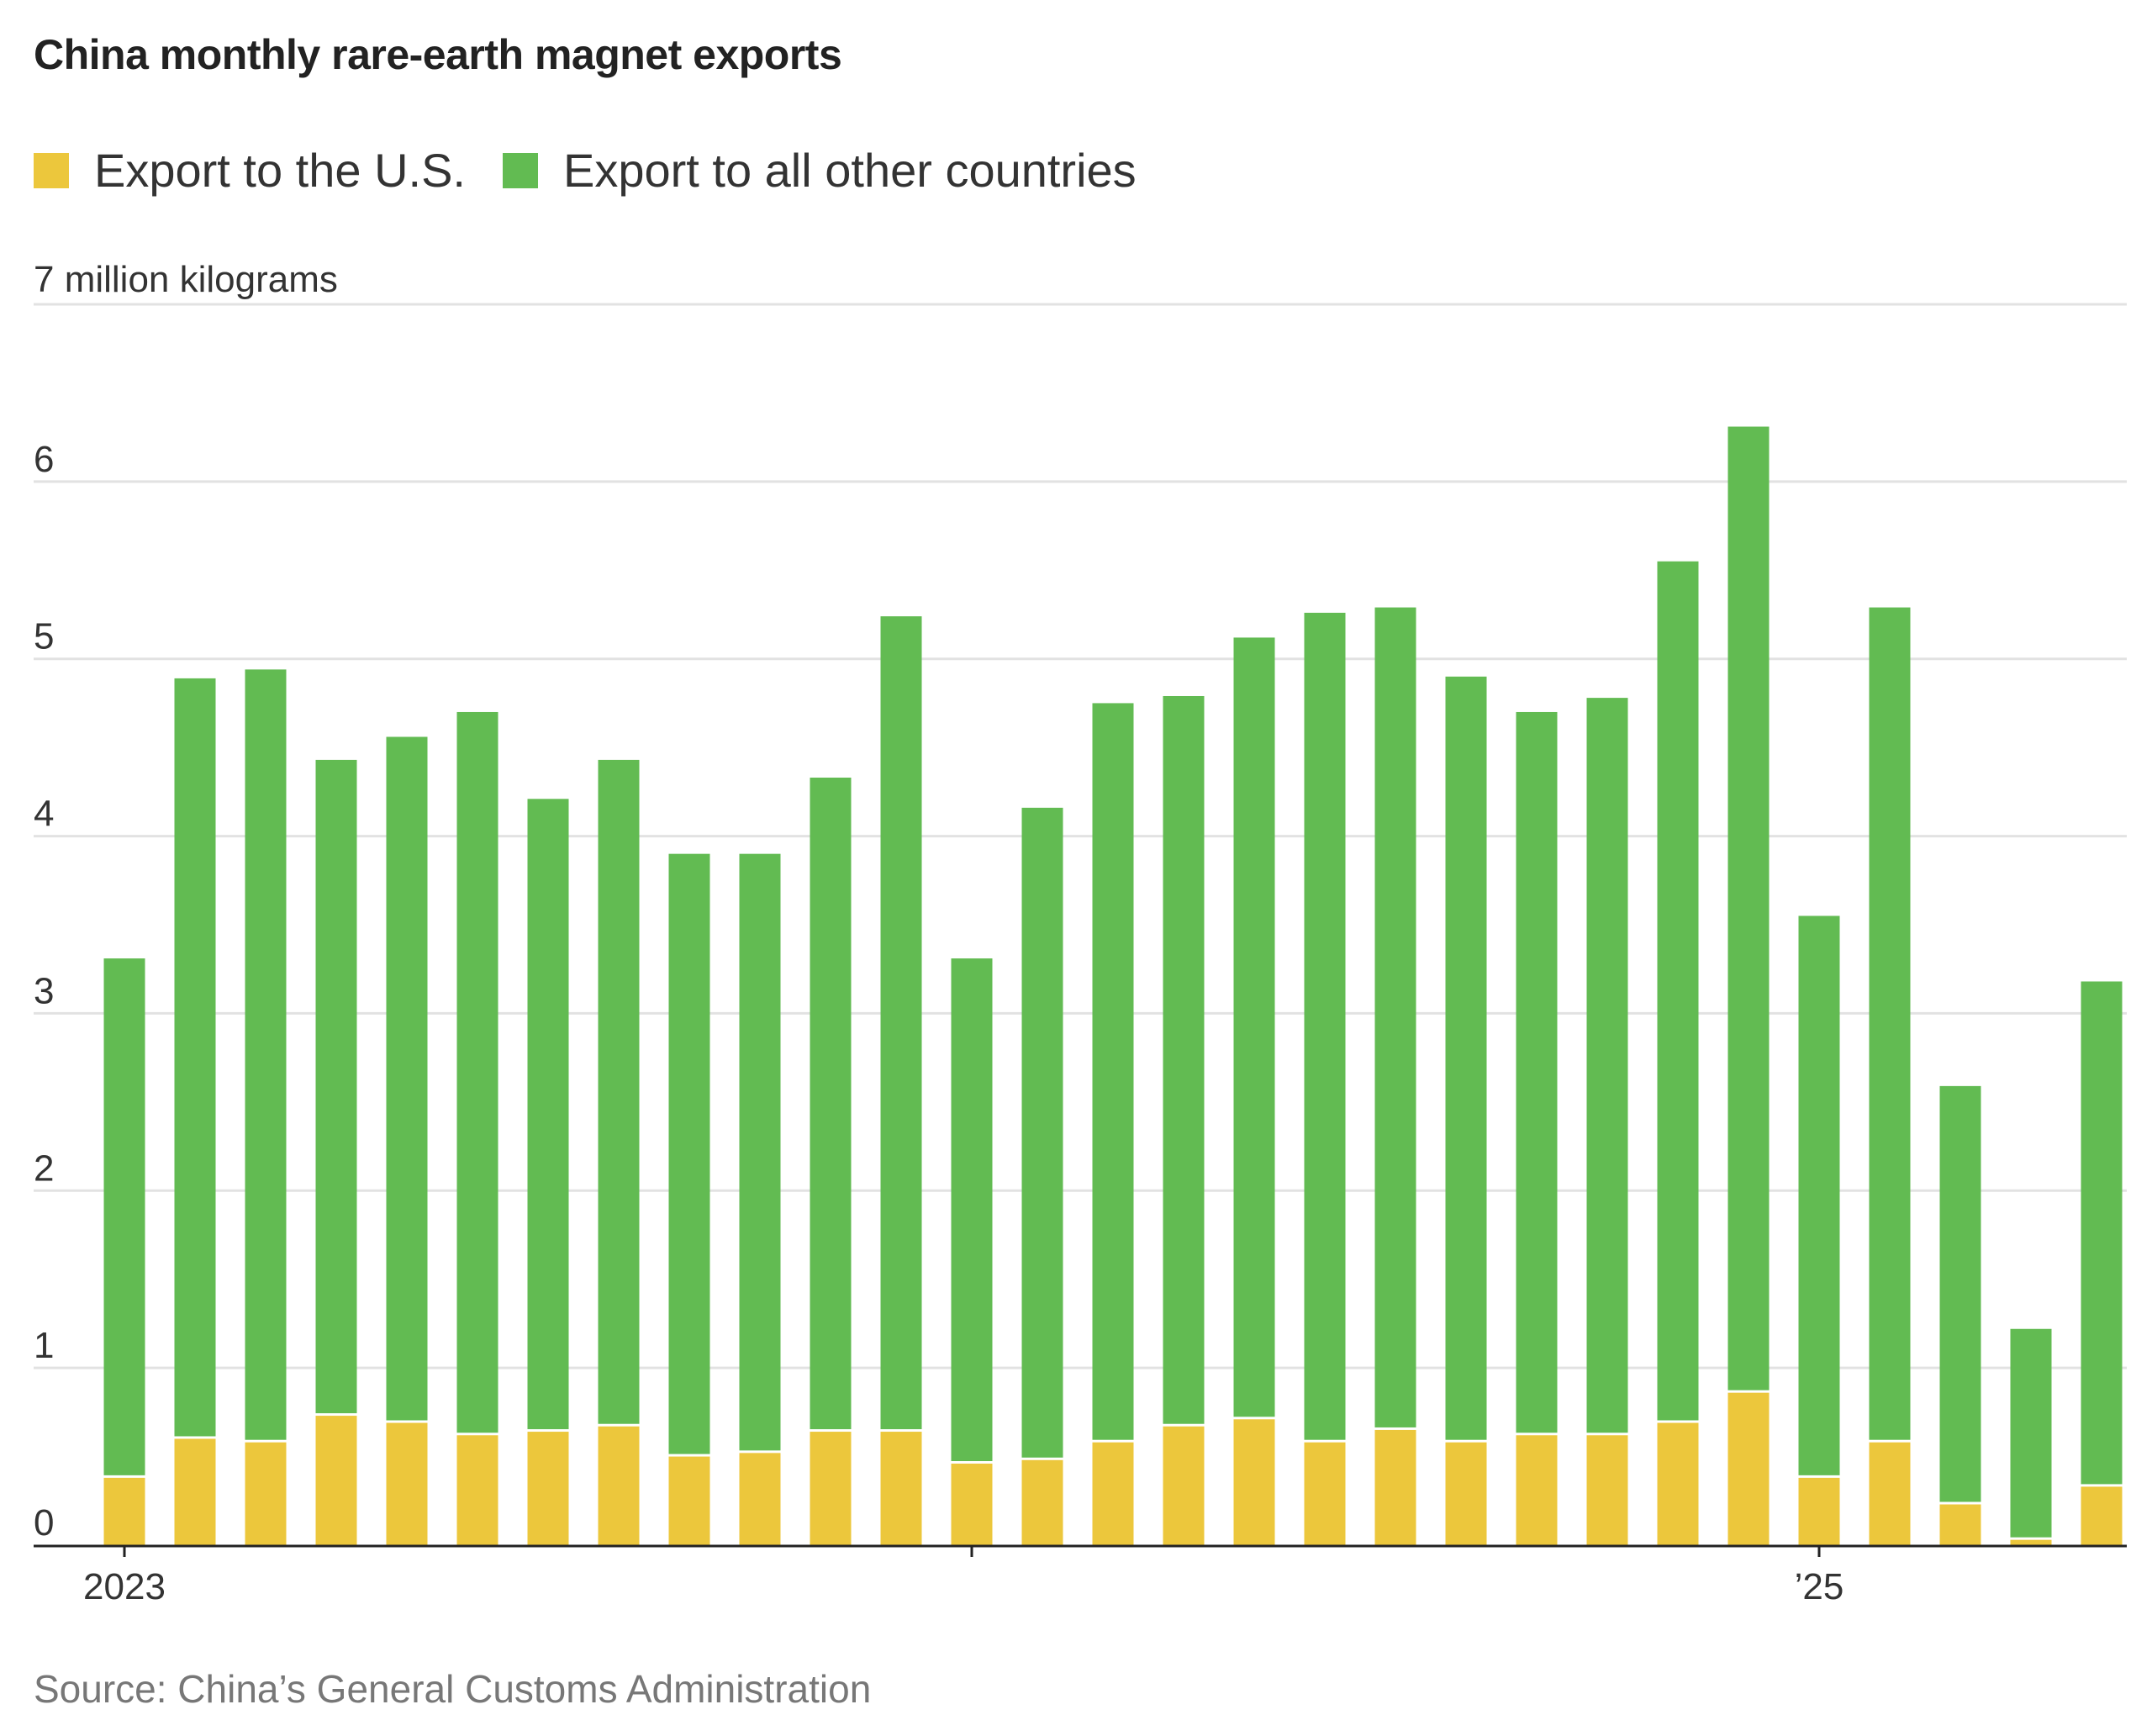 This screenshot has height=1736, width=2152. Describe the element at coordinates (124, 1586) in the screenshot. I see `x-tick-label: 2023` at that location.